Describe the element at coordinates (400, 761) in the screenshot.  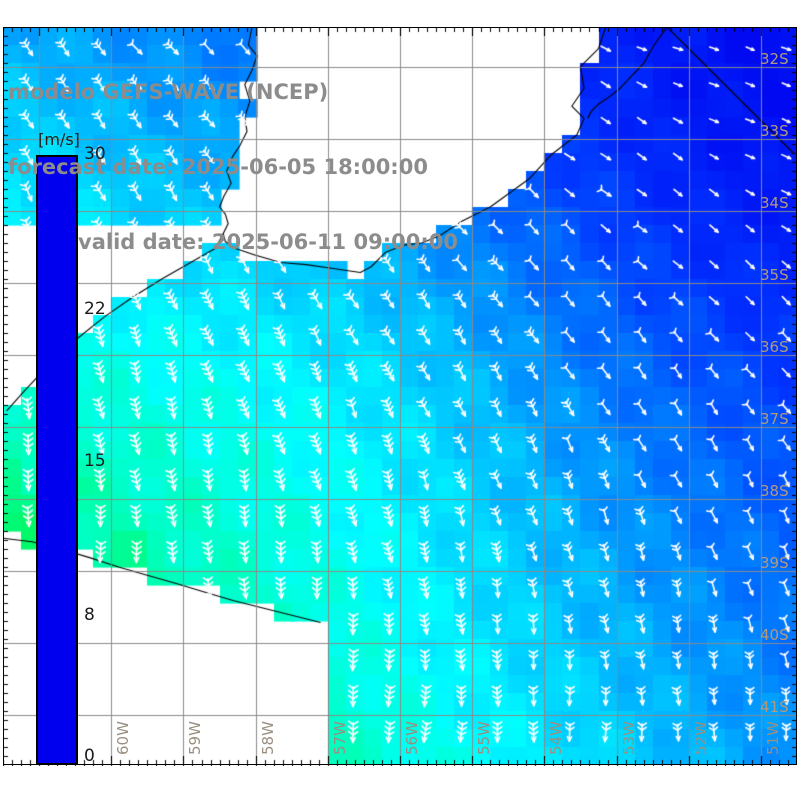
I see `axis-ticks-bottom` at that location.